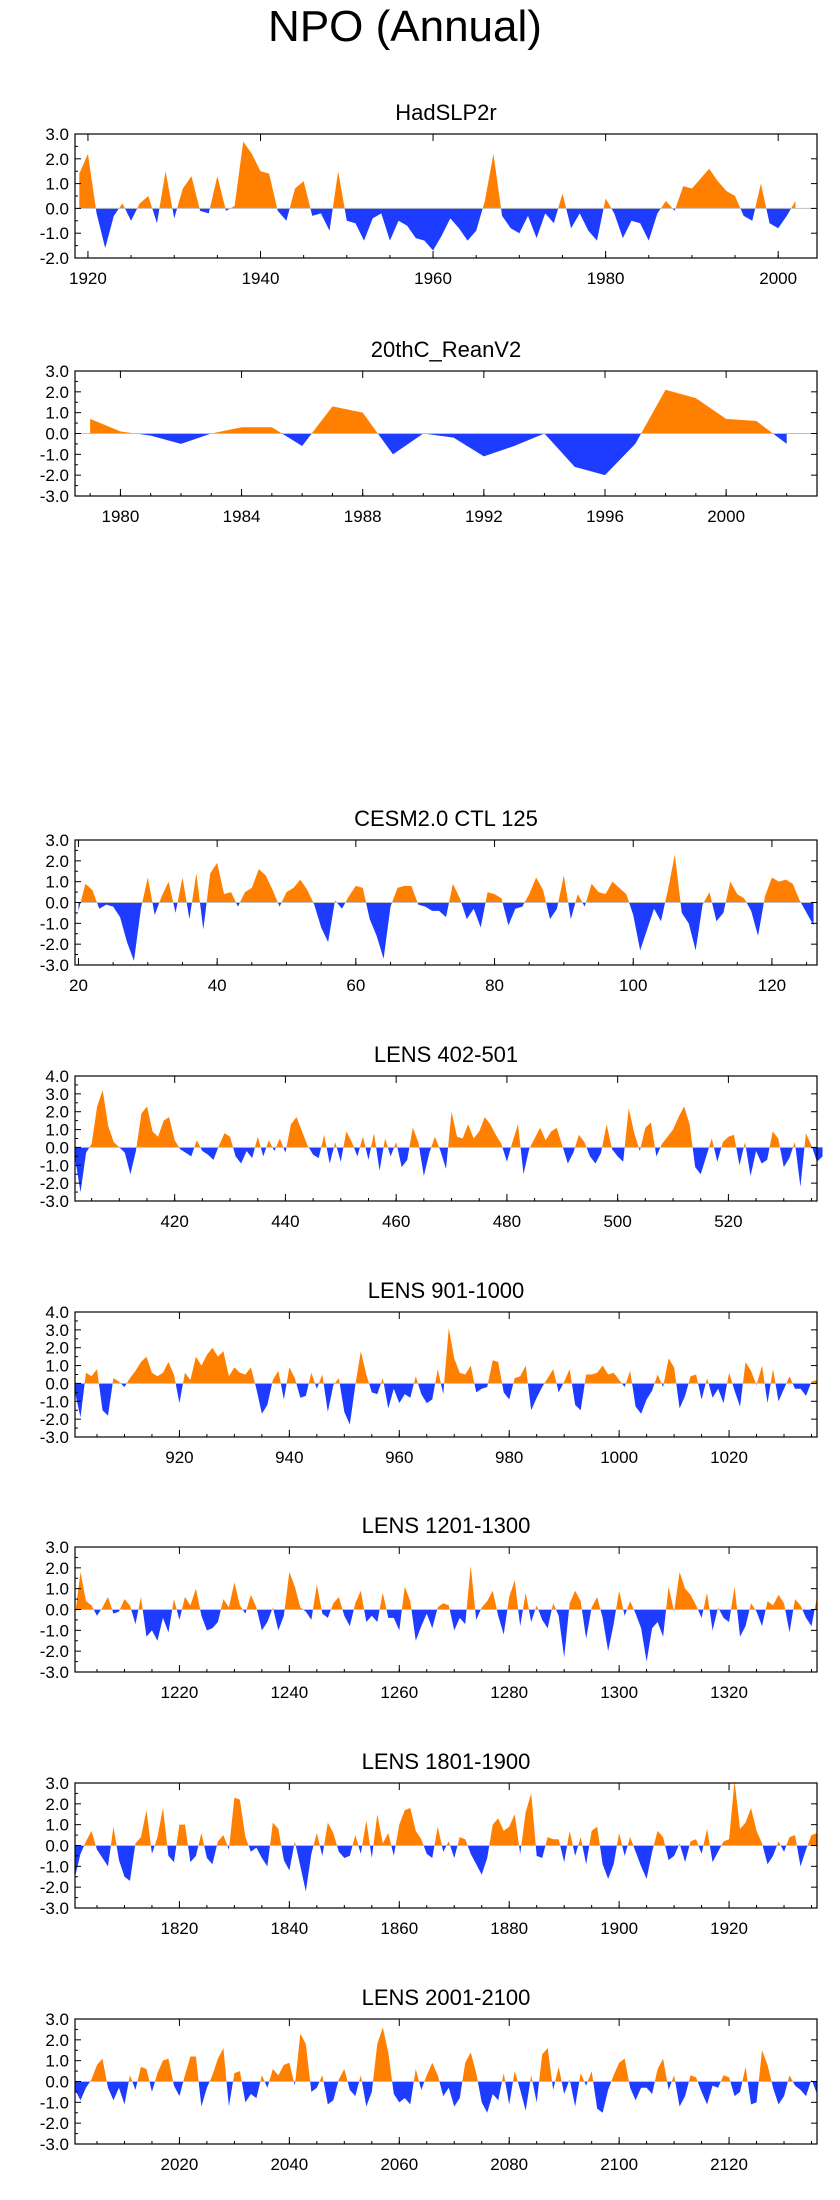 The image size is (840, 2200). I want to click on x-tick-label: 520, so click(728, 1221).